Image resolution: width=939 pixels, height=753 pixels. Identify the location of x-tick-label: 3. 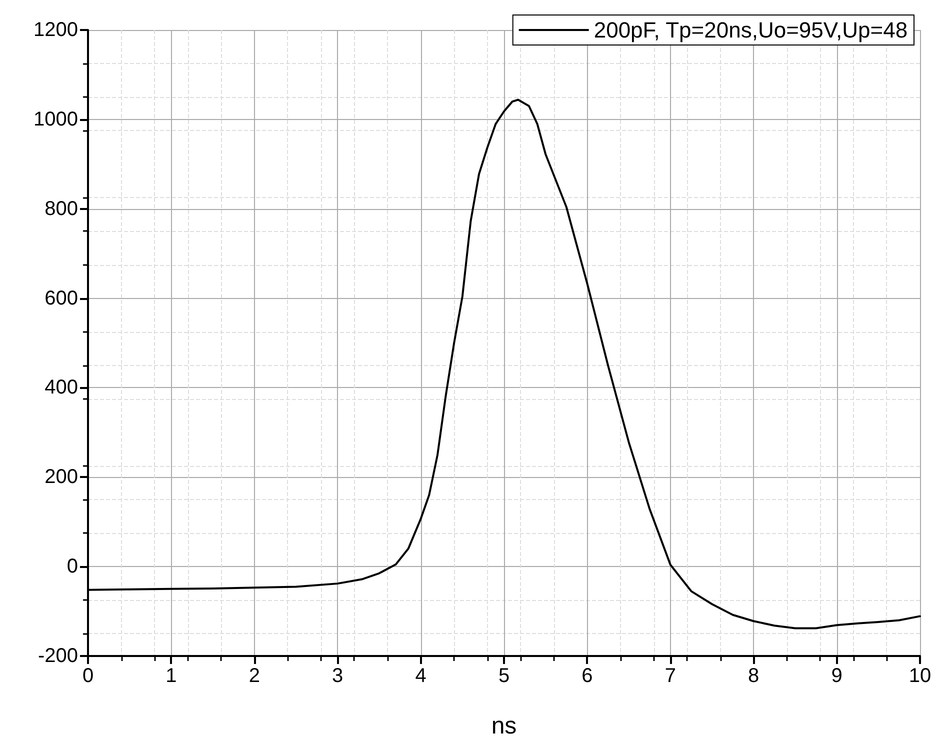
(338, 676).